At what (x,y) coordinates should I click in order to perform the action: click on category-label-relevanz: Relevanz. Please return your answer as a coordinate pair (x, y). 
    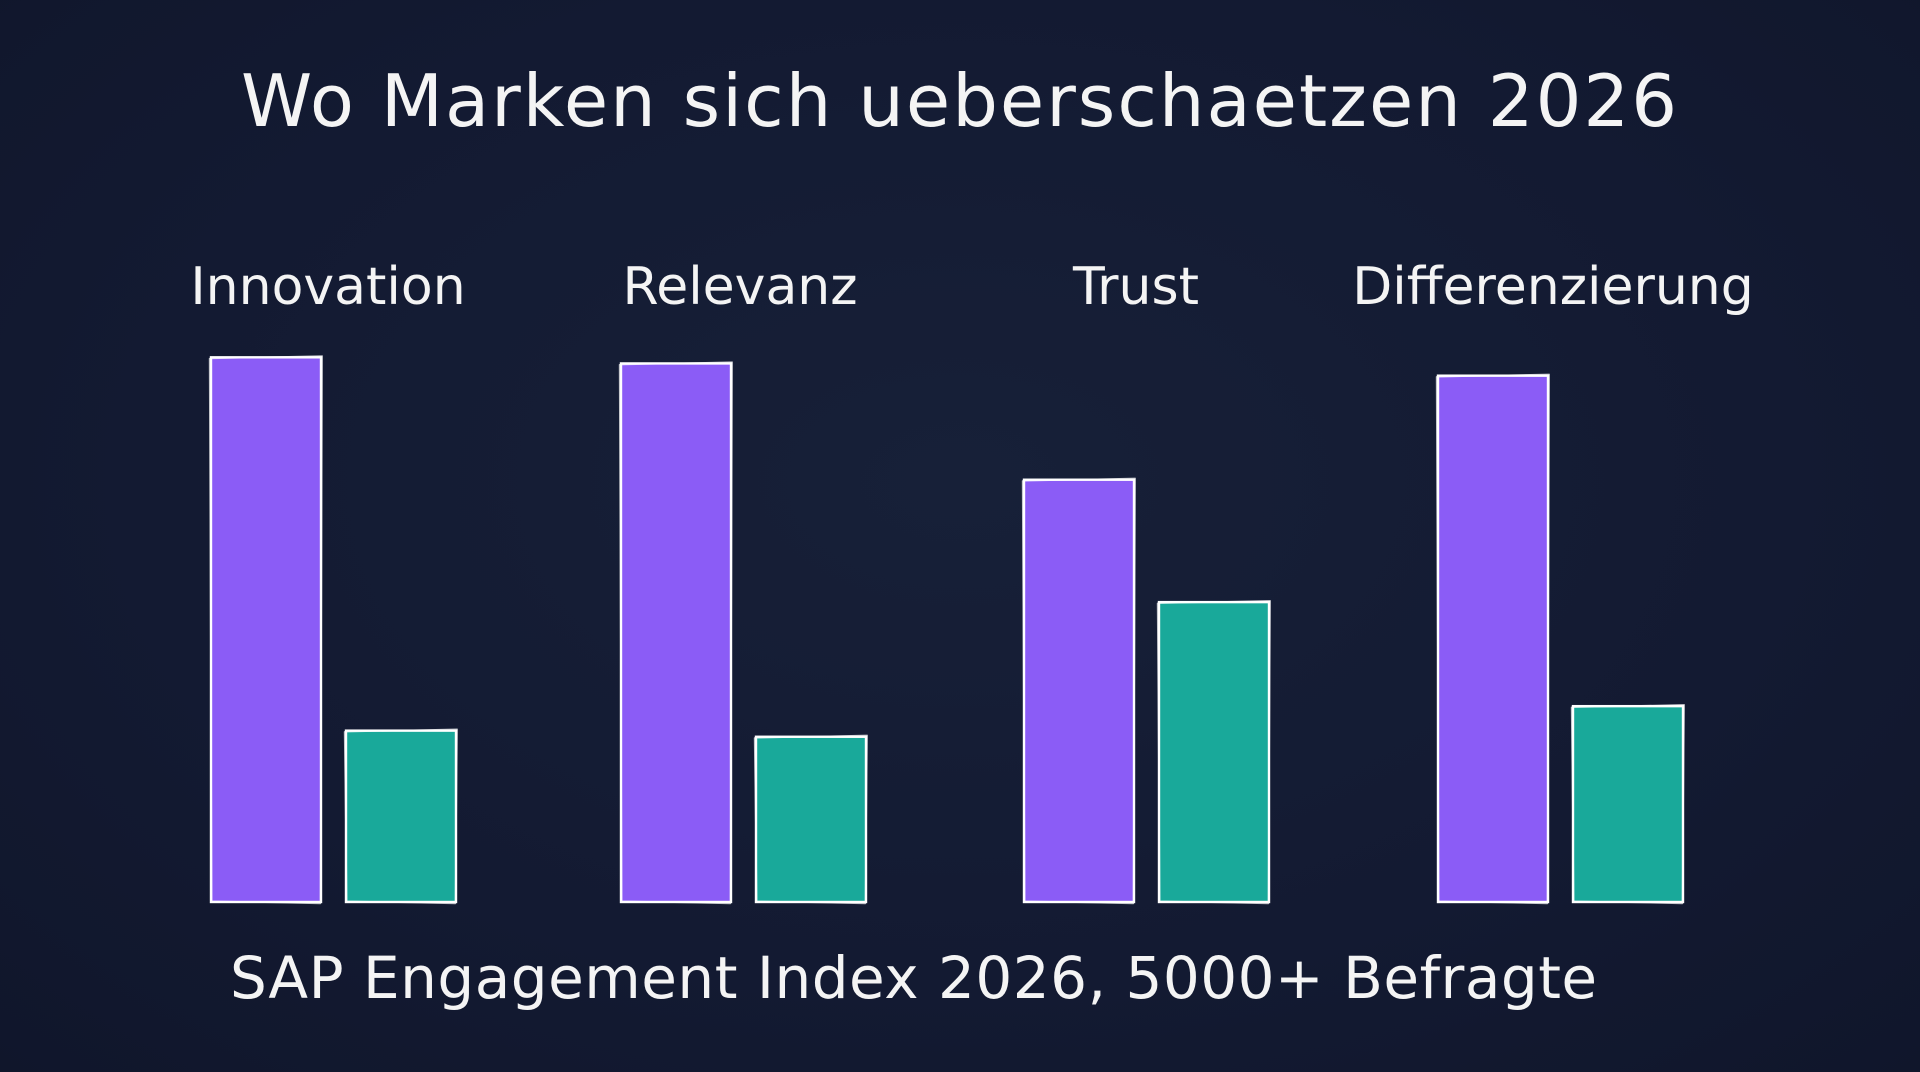
    Looking at the image, I should click on (739, 287).